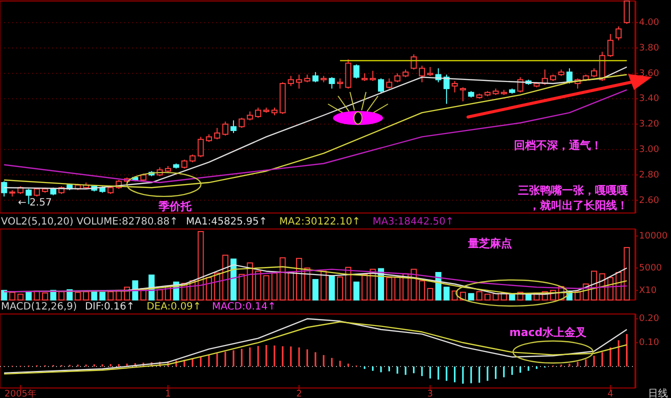 The width and height of the screenshot is (671, 398). What do you see at coordinates (20, 393) in the screenshot?
I see `x-tick-label: 2005年` at bounding box center [20, 393].